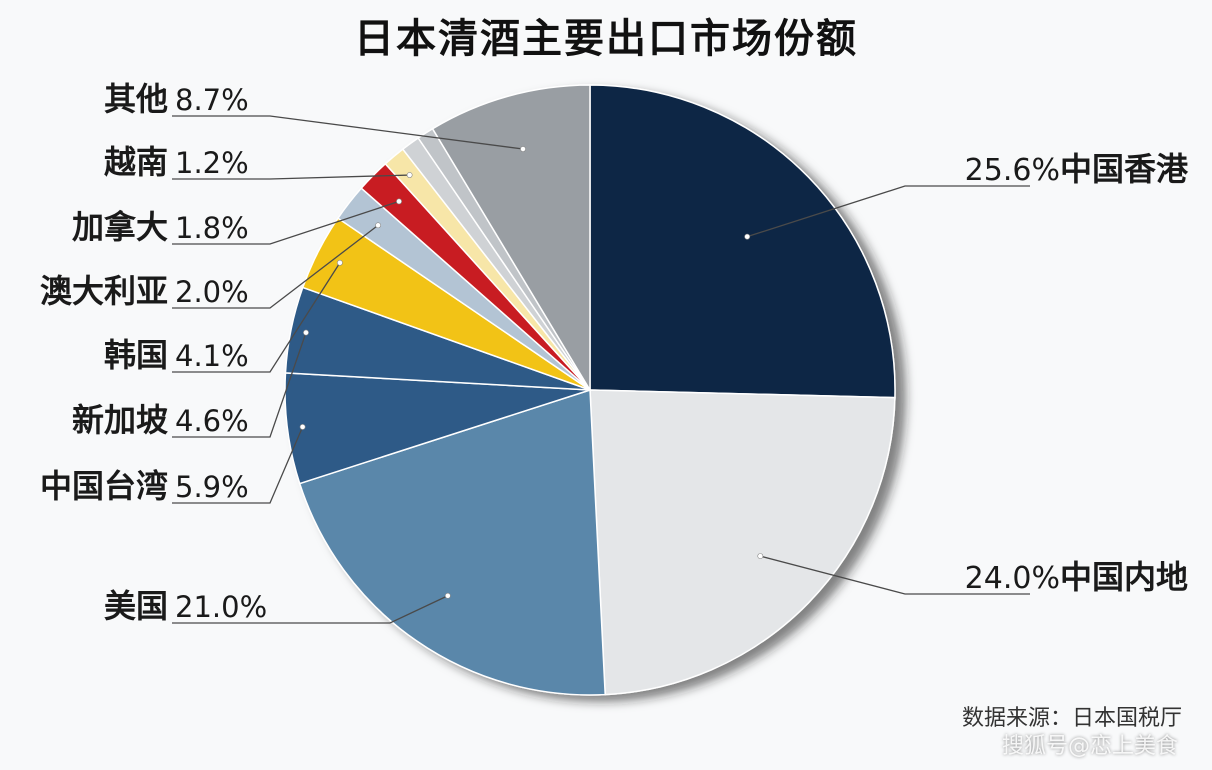 This screenshot has width=1212, height=770. What do you see at coordinates (306, 332) in the screenshot?
I see `anchor-dot-singapore` at bounding box center [306, 332].